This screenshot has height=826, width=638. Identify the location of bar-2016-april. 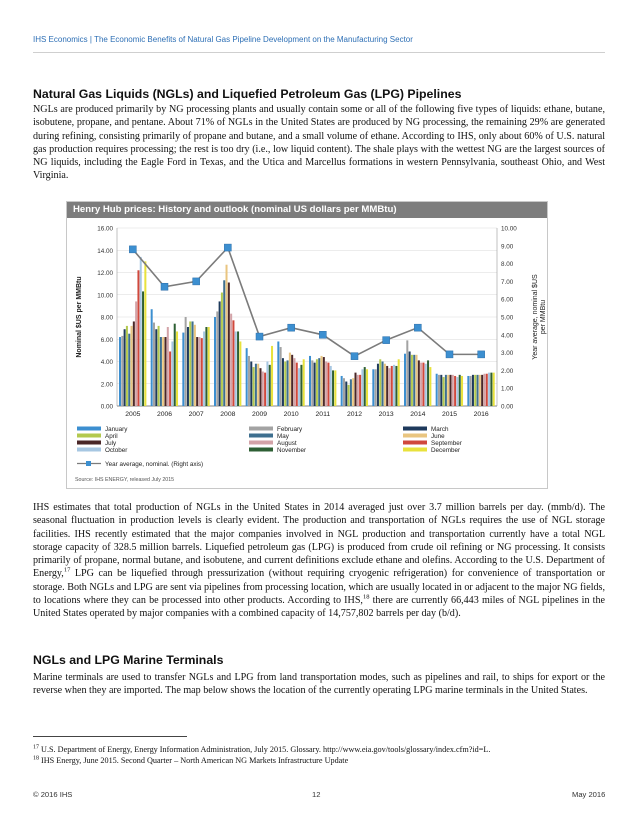
(475, 390).